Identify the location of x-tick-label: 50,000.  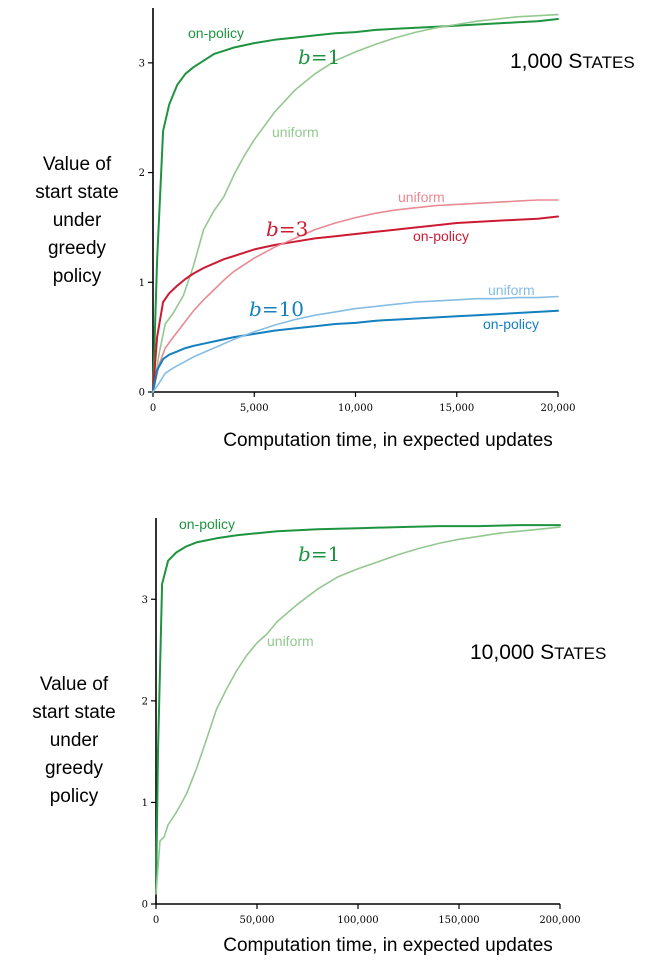
(257, 920).